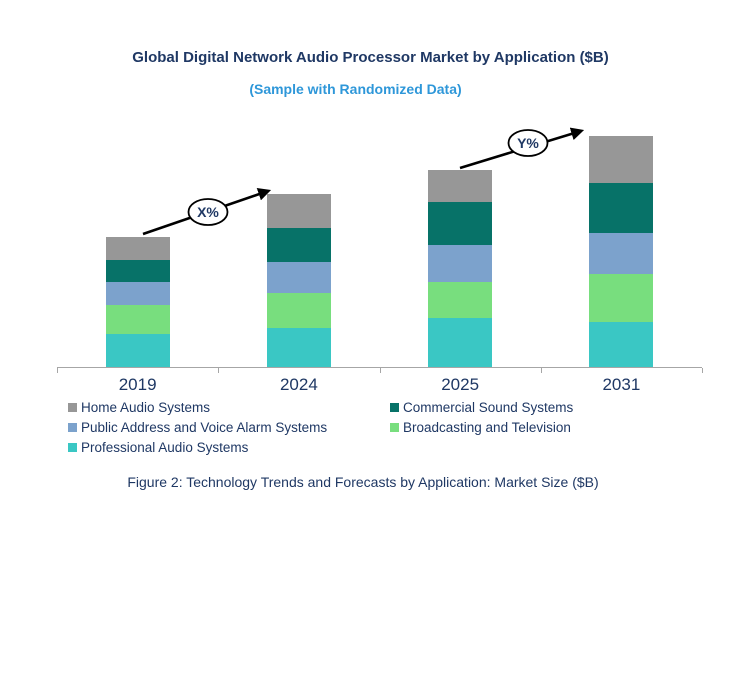 The height and width of the screenshot is (673, 741). I want to click on legend-item-home-audio-systems: Home Audio Systems, so click(139, 407).